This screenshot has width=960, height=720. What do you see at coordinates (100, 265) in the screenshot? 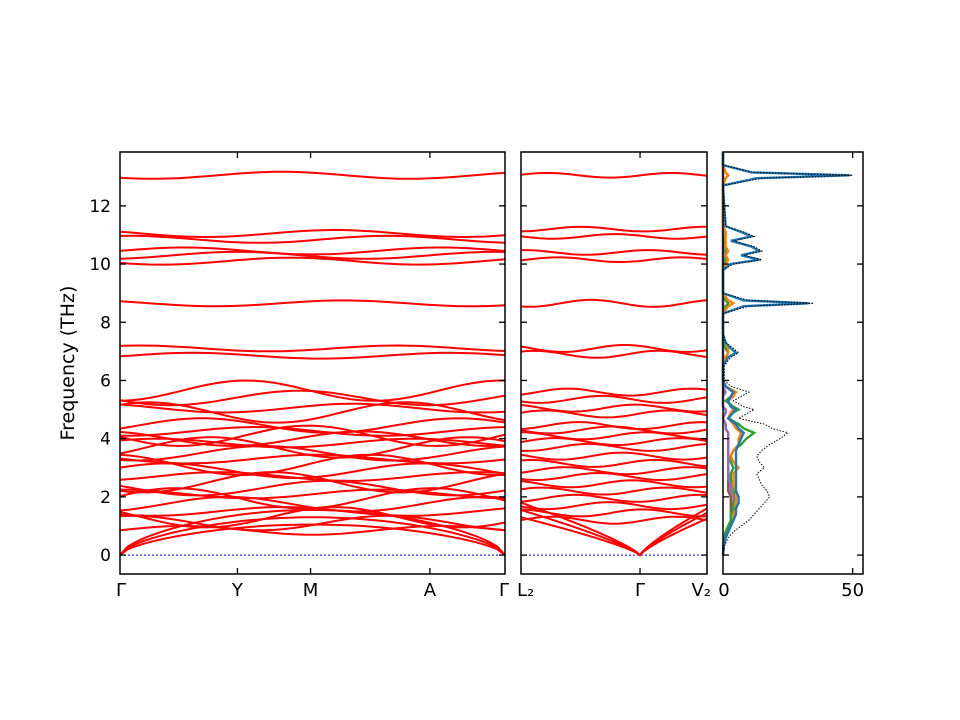
I see `y-tick-label: 10` at bounding box center [100, 265].